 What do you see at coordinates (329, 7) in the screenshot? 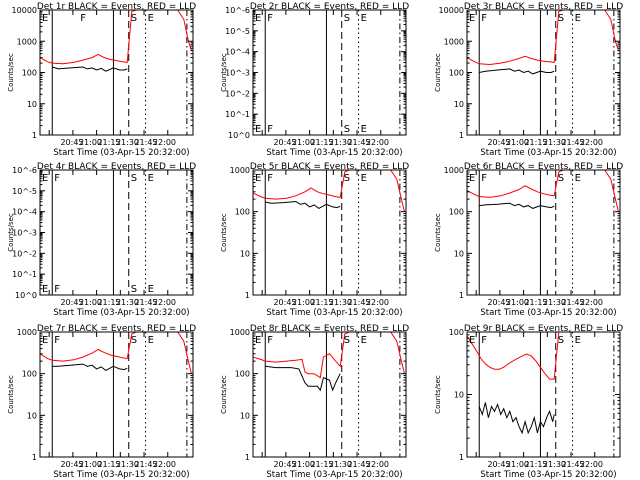
I see `panel-title: Det 2r BLACK = Events, RED = LLD` at bounding box center [329, 7].